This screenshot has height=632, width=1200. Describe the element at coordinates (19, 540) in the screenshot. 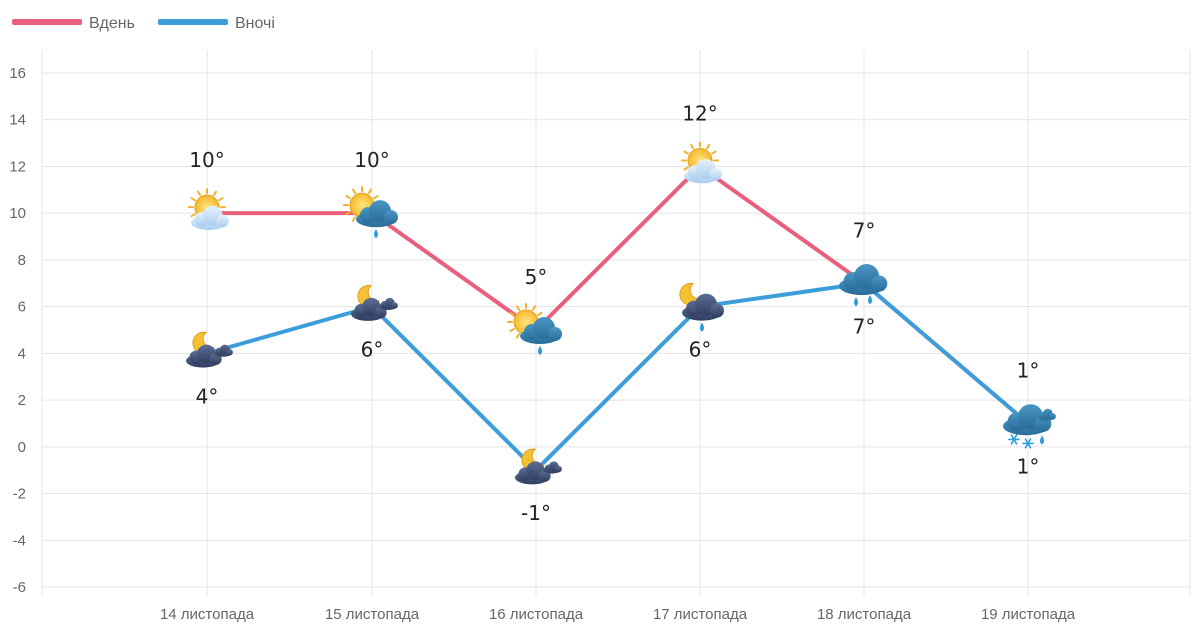

I see `y-tick-label: -4` at that location.